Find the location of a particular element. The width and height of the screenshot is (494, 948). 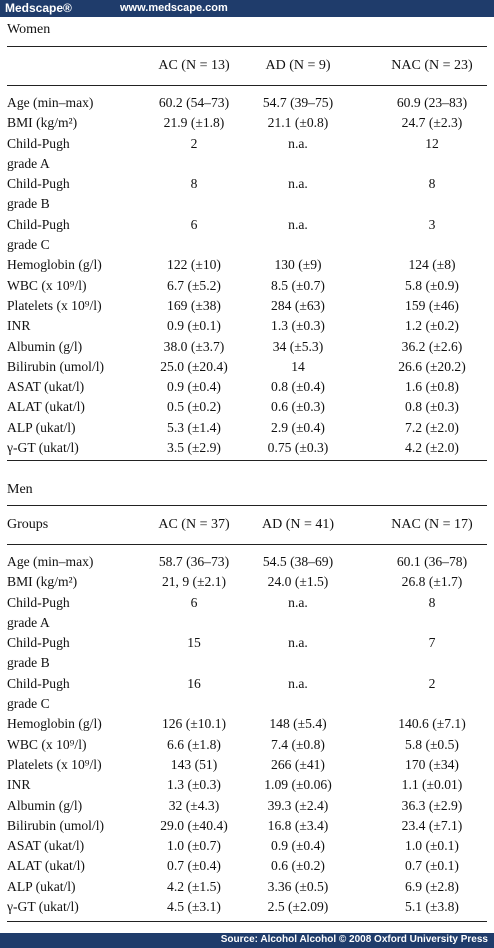

nac-value: 1.1 (±0.01) is located at coordinates (432, 785).